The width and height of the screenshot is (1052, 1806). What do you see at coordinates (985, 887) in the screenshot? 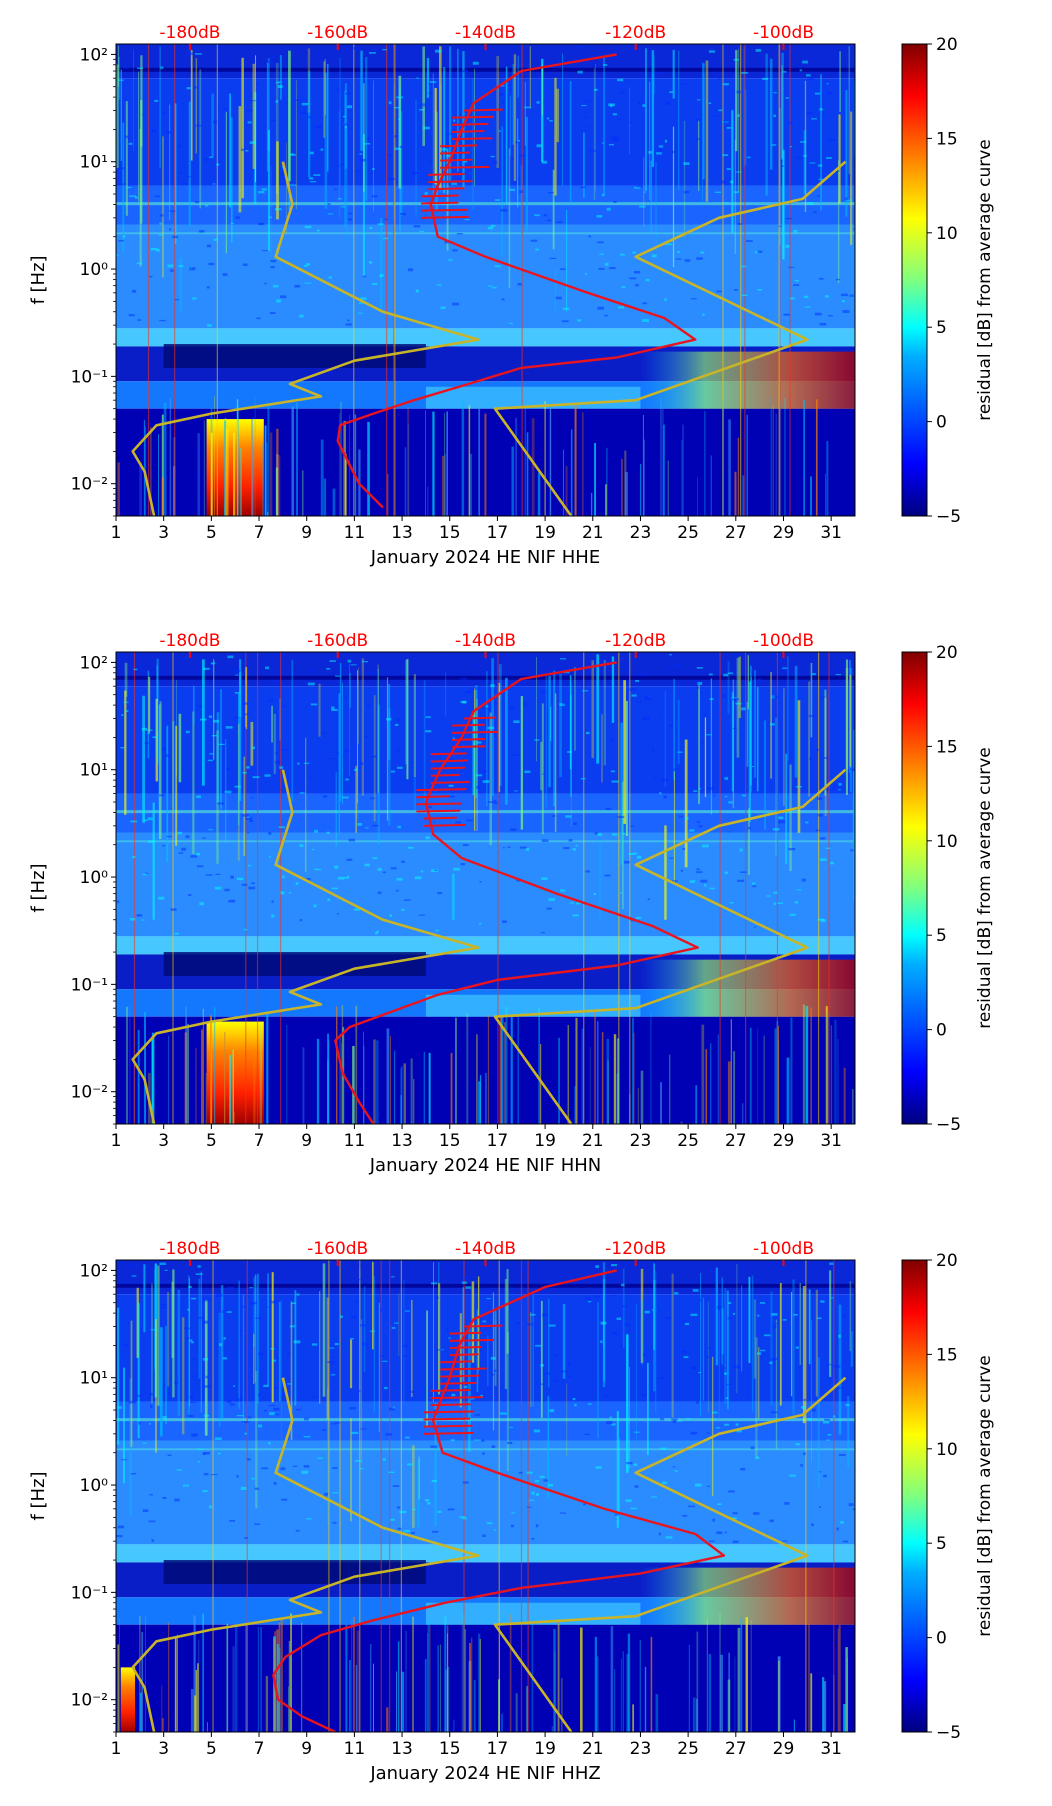
I see `colorbar-label: residual [dB] from average curve` at bounding box center [985, 887].